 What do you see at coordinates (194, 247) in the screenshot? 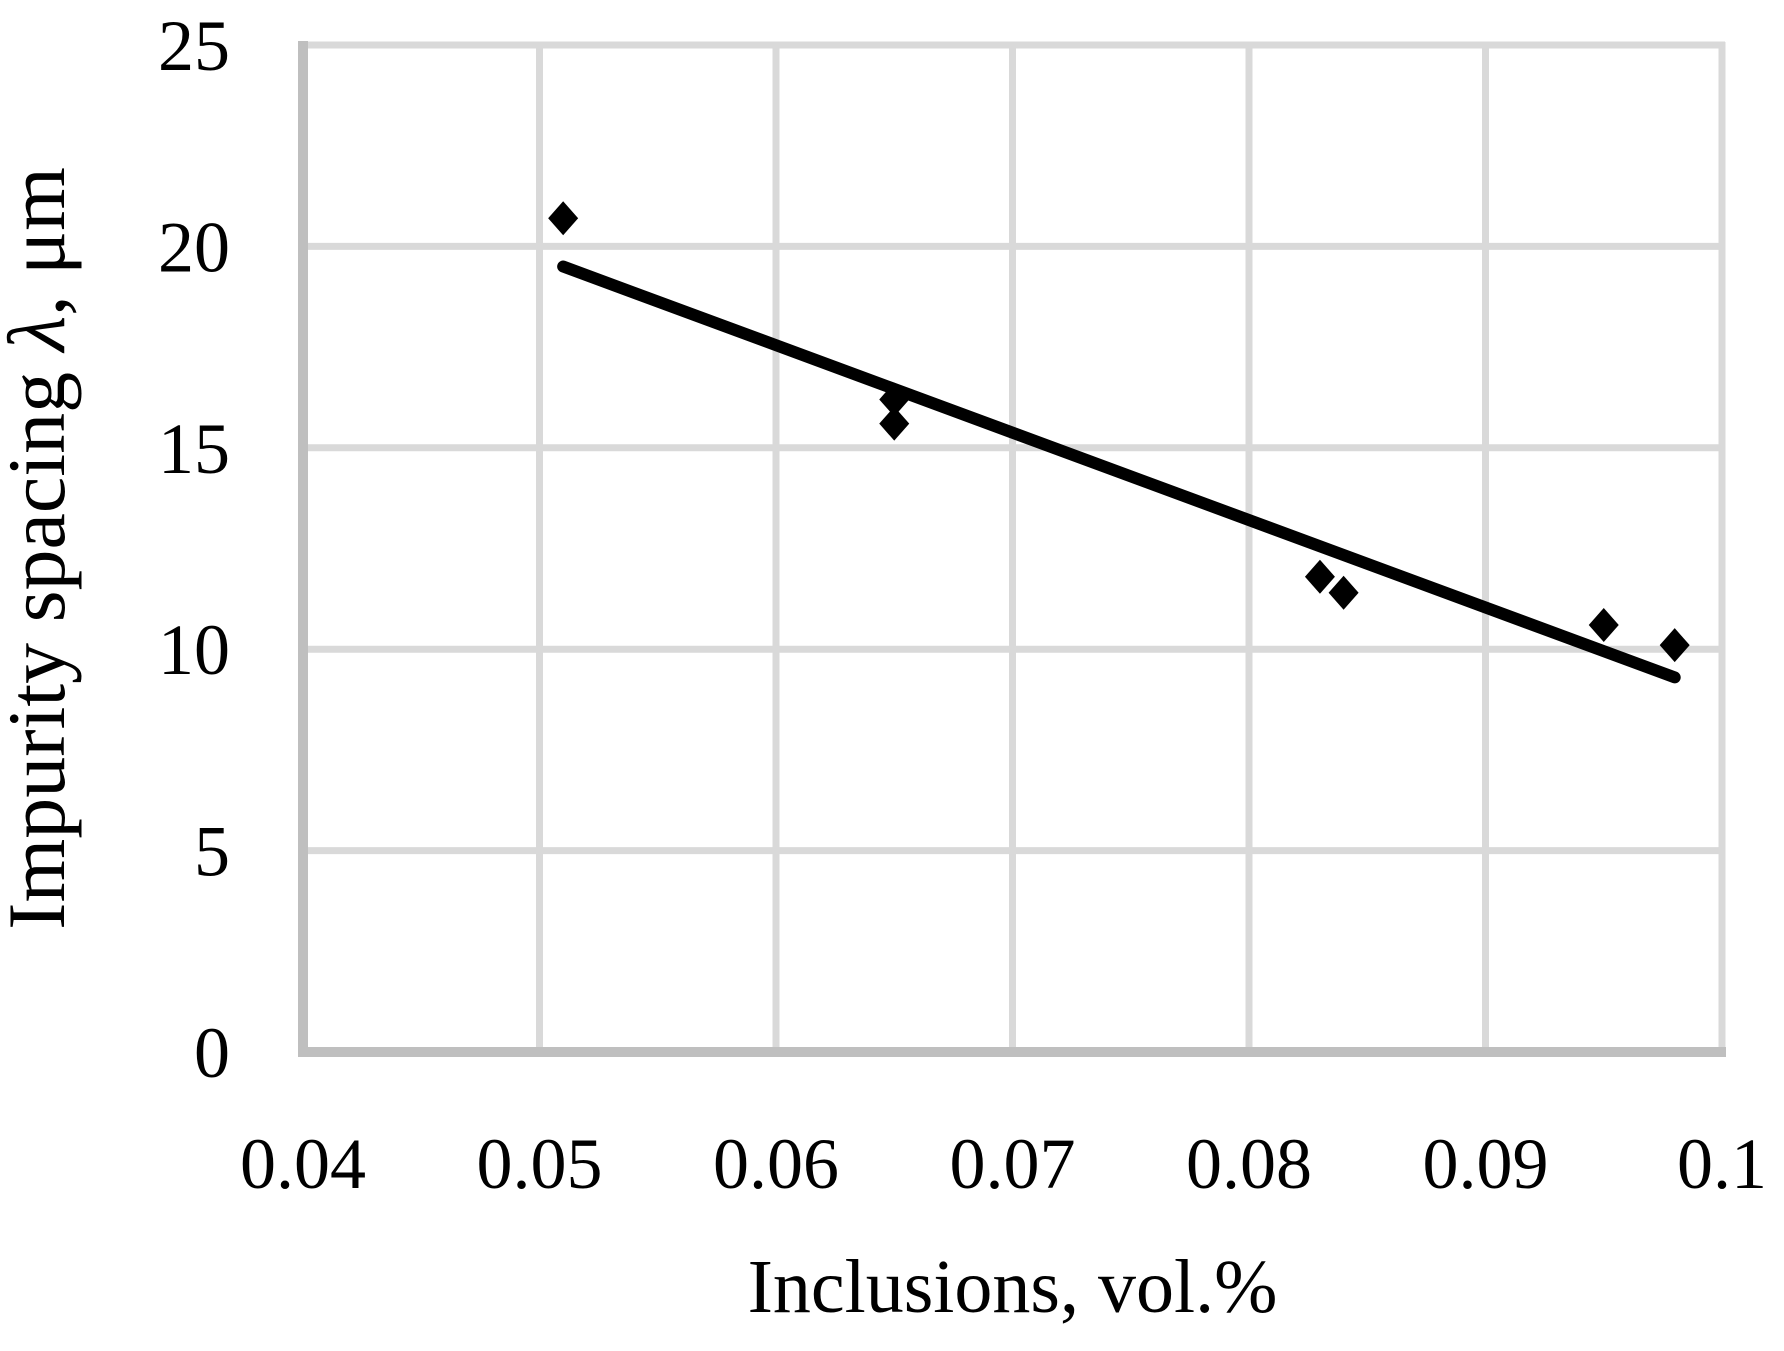
I see `y-tick-label: 20` at bounding box center [194, 247].